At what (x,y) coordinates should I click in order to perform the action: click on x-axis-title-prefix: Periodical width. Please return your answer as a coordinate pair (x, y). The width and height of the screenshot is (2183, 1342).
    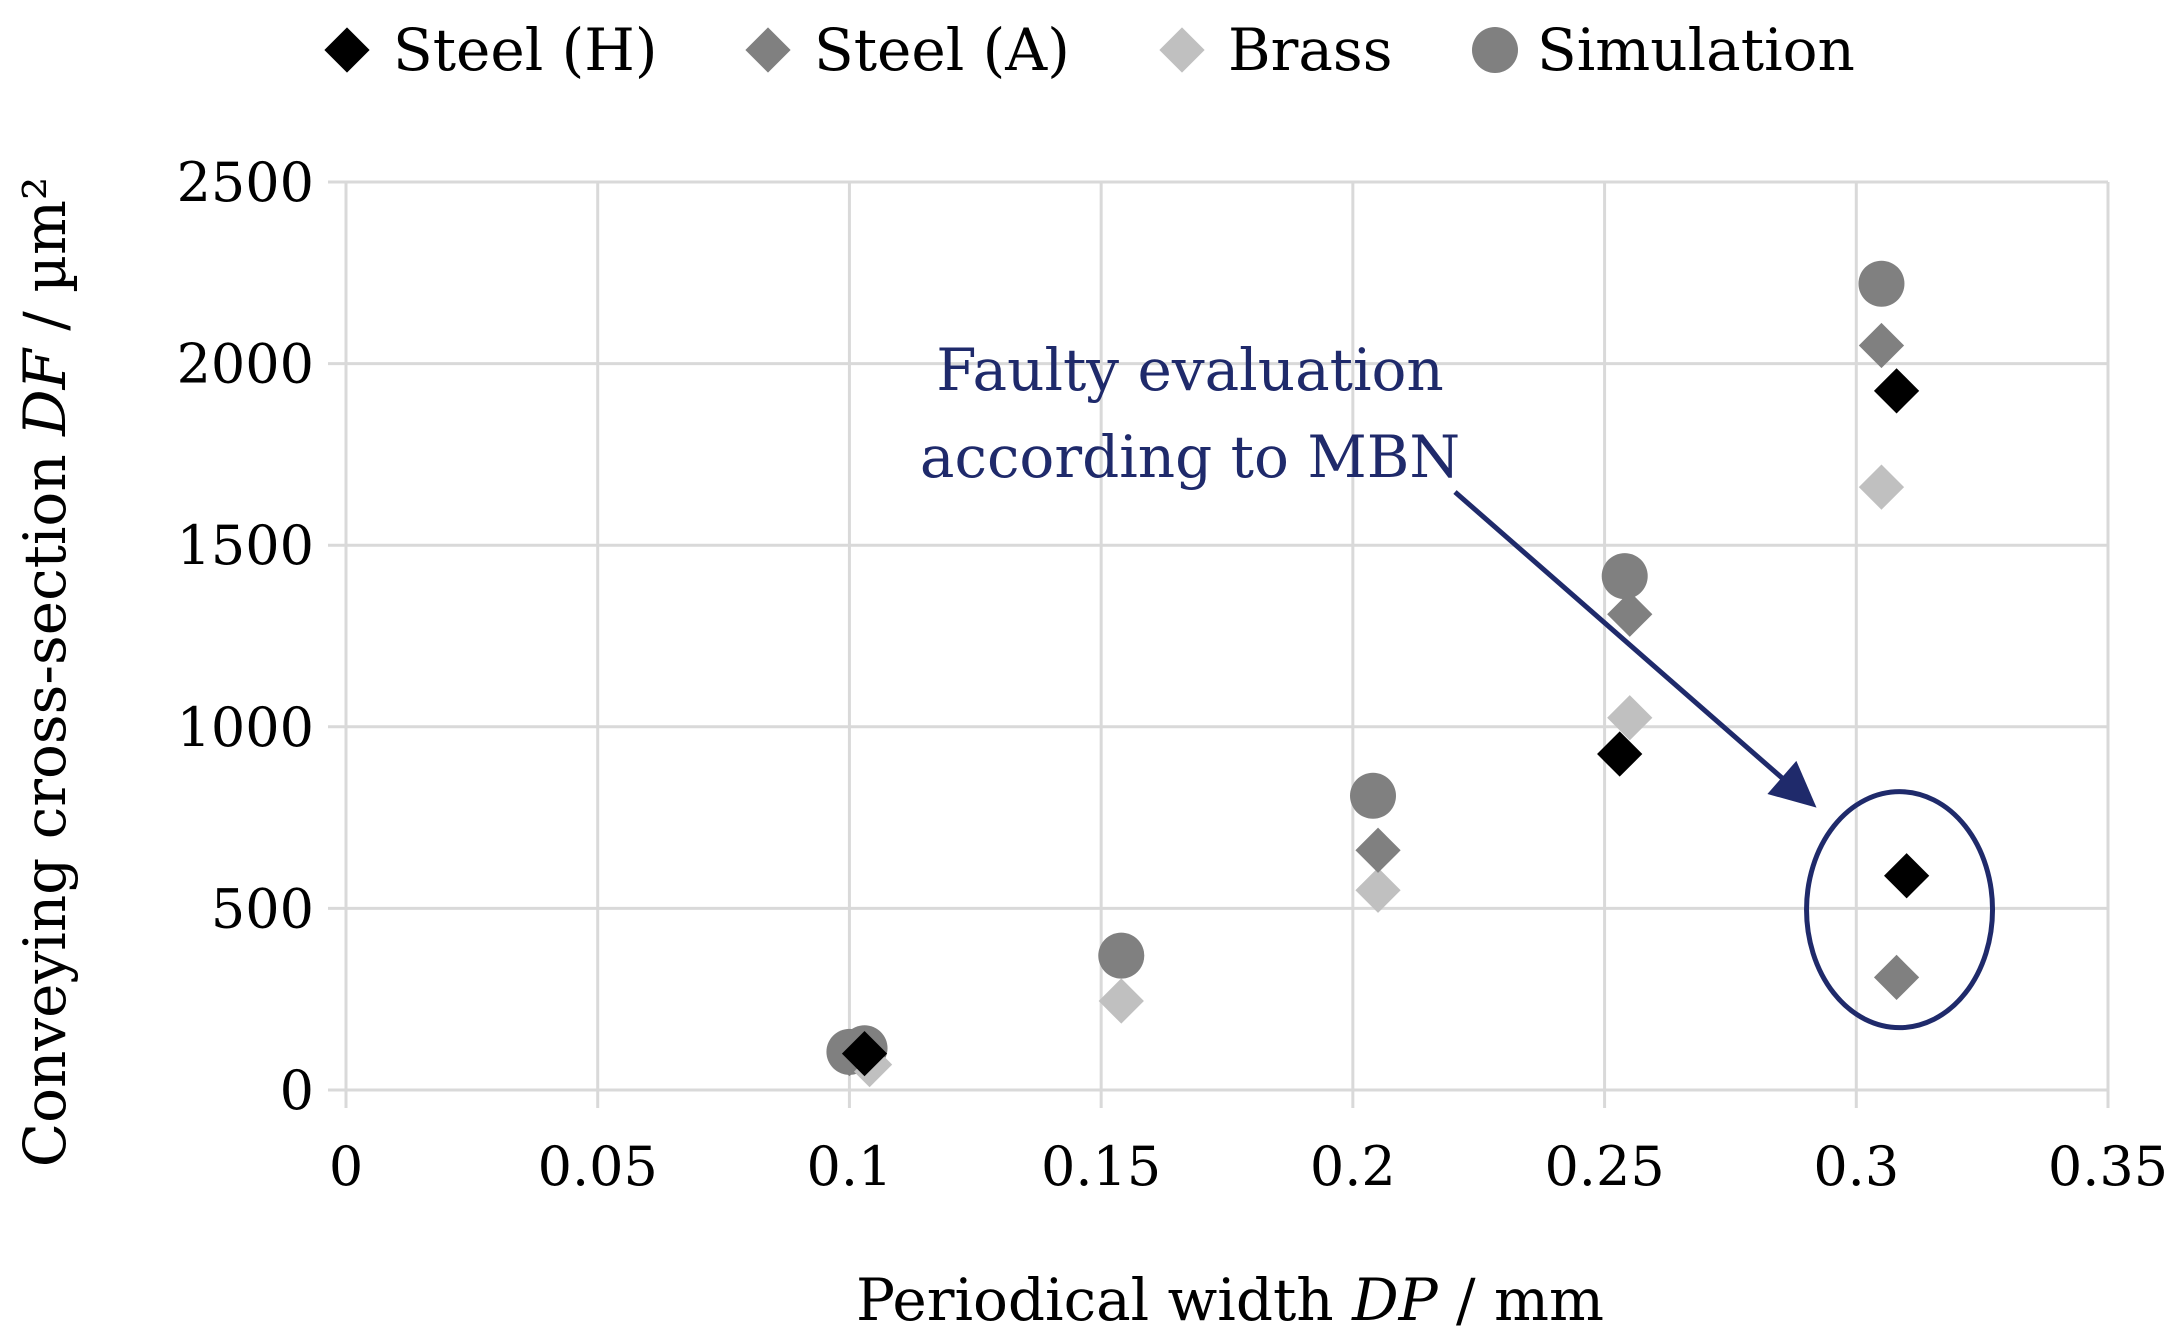
    Looking at the image, I should click on (1104, 1300).